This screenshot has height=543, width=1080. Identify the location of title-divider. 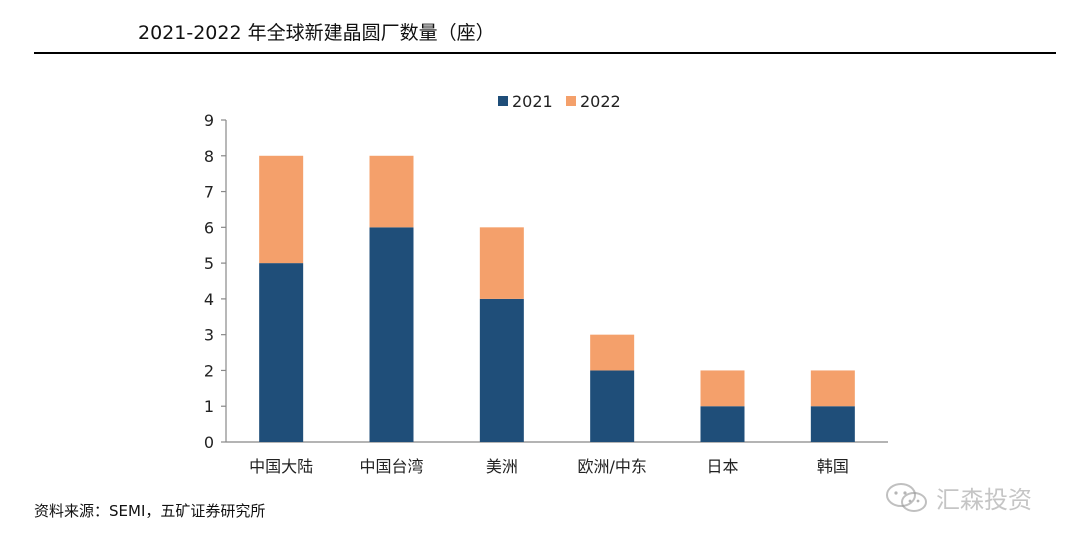
(545, 53).